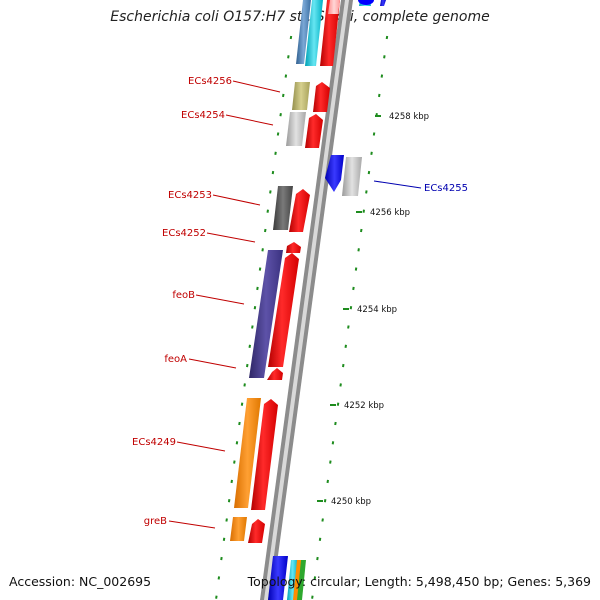  What do you see at coordinates (291, 209) in the screenshot?
I see `cds-ecs4253` at bounding box center [291, 209].